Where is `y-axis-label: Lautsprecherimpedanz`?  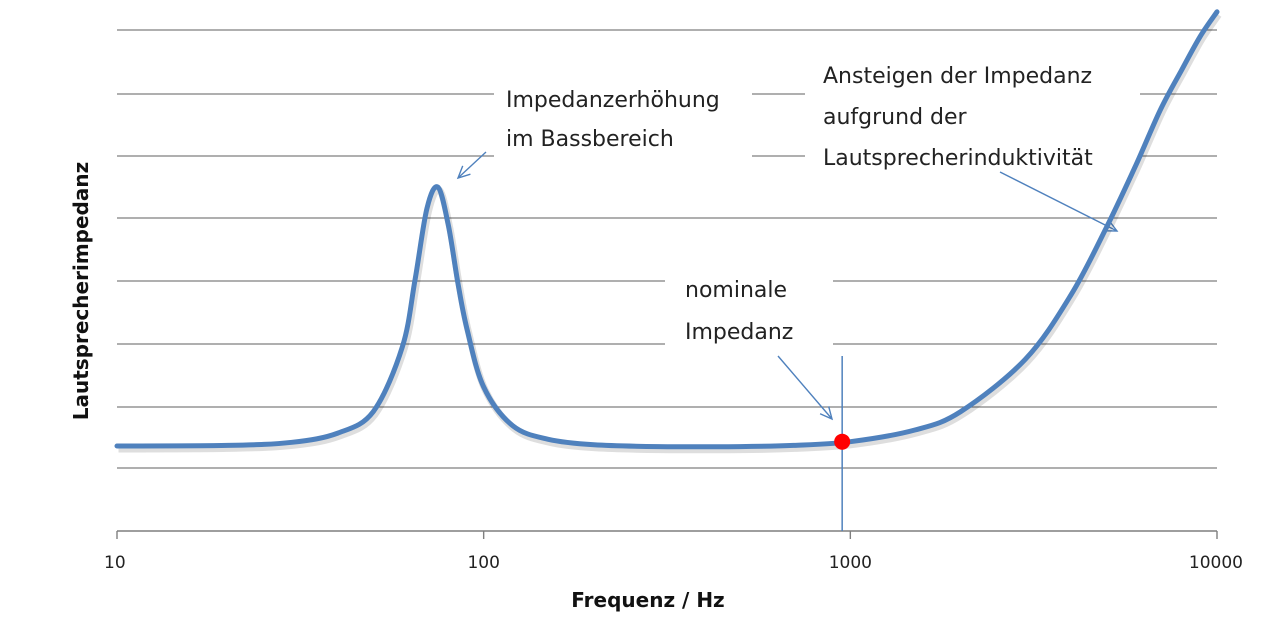 y-axis-label: Lautsprecherimpedanz is located at coordinates (81, 291).